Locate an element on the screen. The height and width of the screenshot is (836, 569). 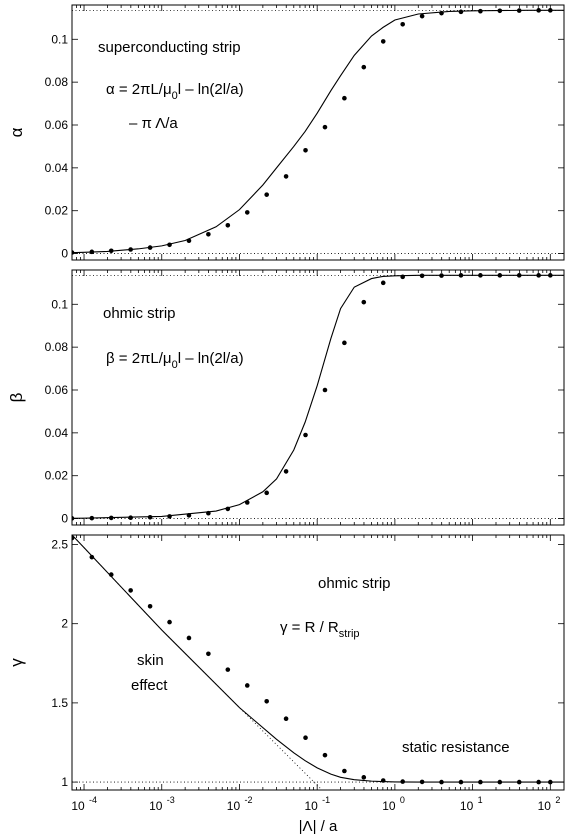
x-axis-label: |Λ| / a is located at coordinates (318, 826).